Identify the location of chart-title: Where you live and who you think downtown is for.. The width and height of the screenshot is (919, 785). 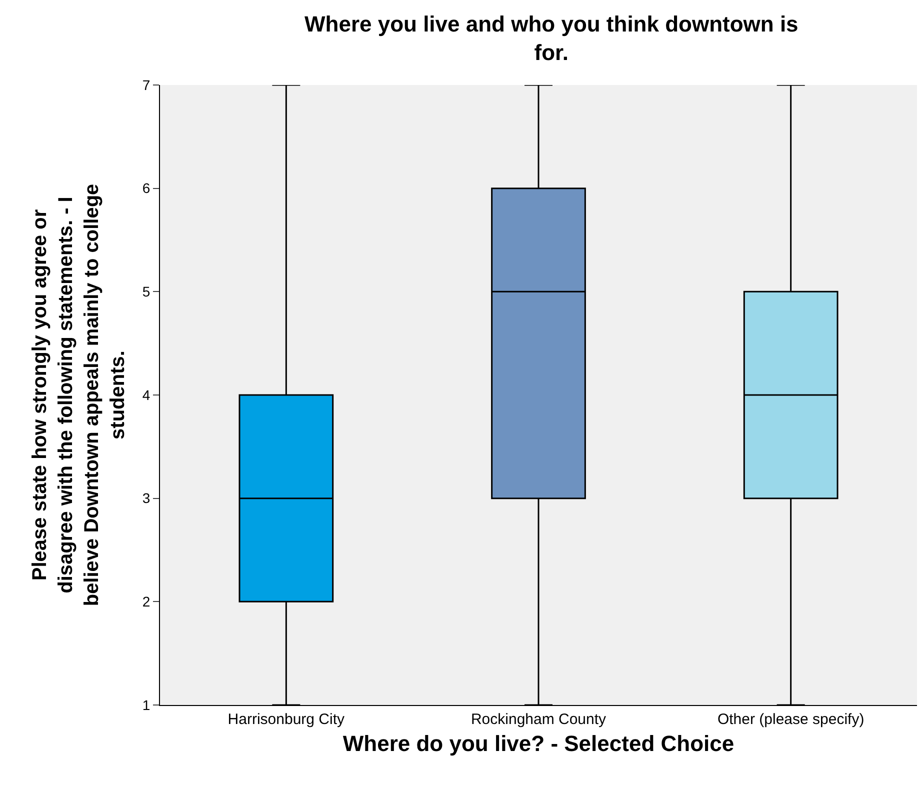
(551, 38).